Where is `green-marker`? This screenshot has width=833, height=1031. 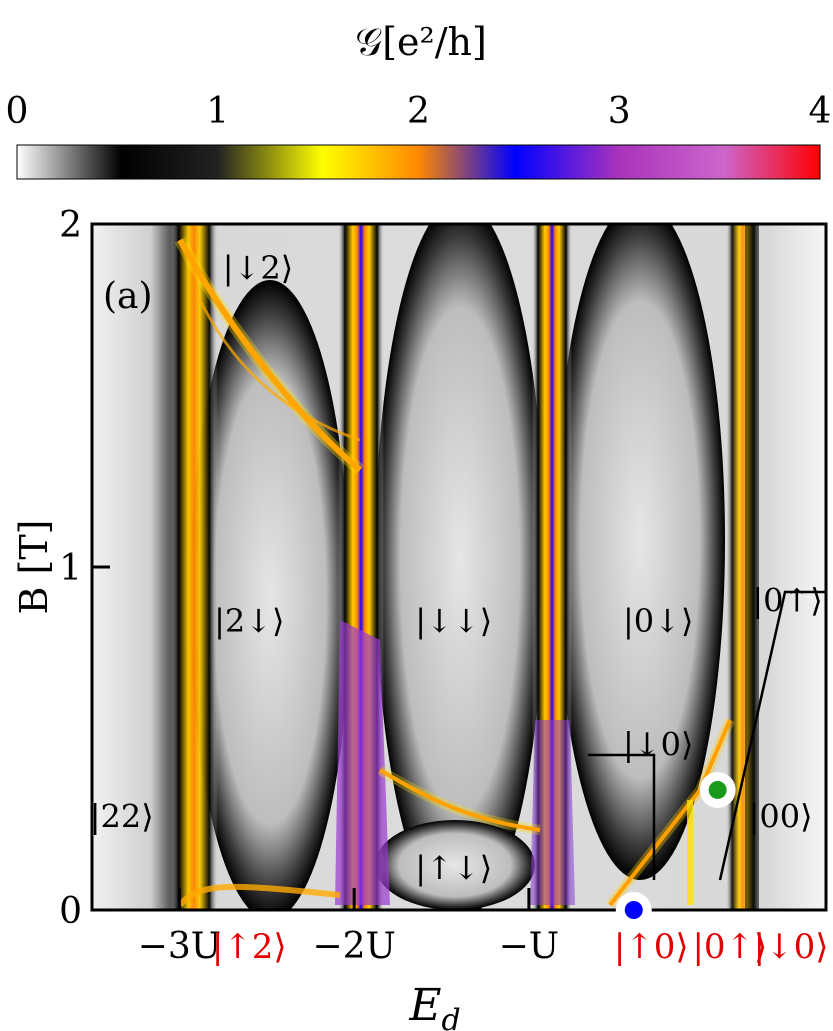
green-marker is located at coordinates (717, 789).